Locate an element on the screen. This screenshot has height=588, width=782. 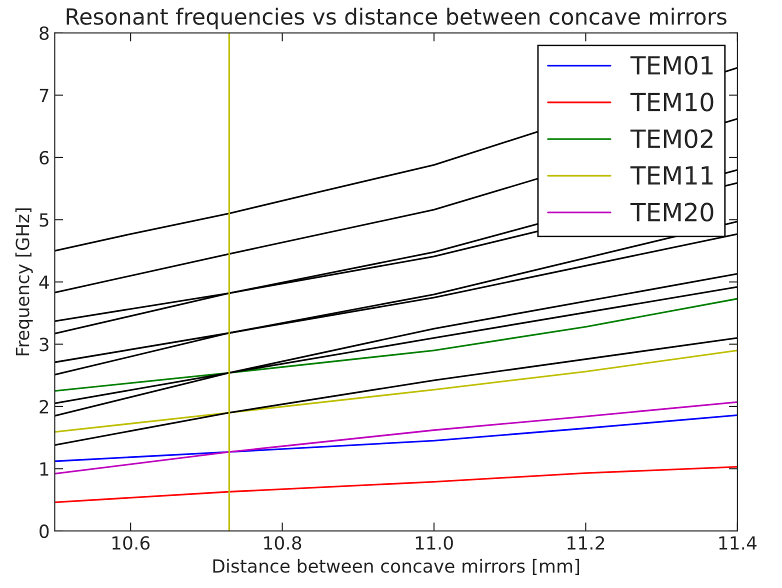
y-tick-label: 1 is located at coordinates (44, 469).